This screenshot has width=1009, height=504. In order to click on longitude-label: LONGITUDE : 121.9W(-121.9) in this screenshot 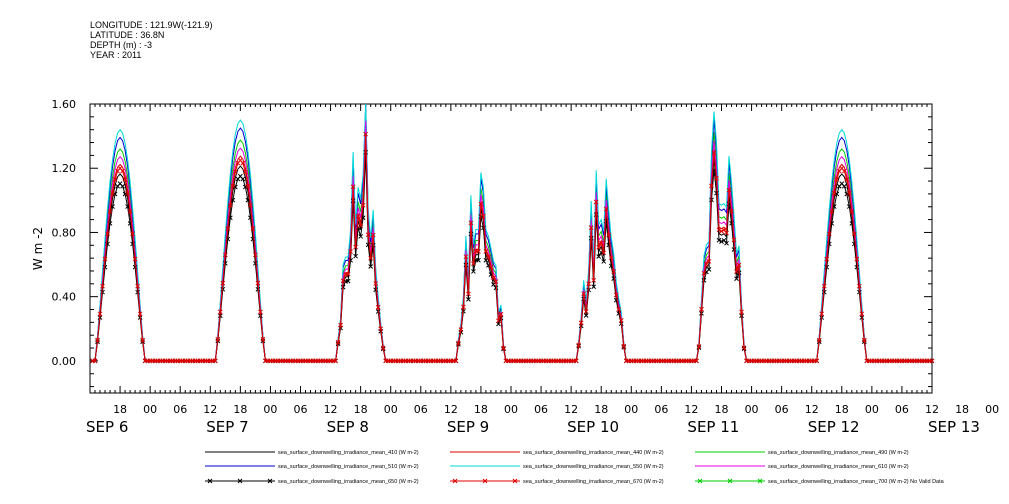, I will do `click(151, 25)`.